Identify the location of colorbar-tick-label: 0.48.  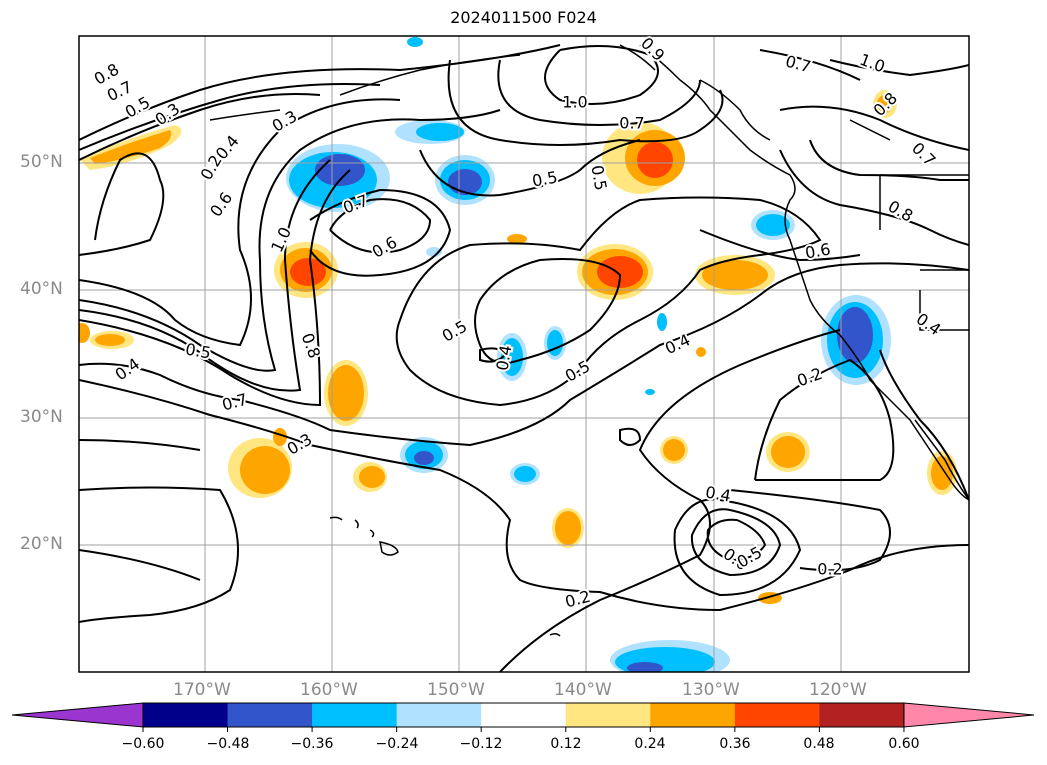
(819, 744).